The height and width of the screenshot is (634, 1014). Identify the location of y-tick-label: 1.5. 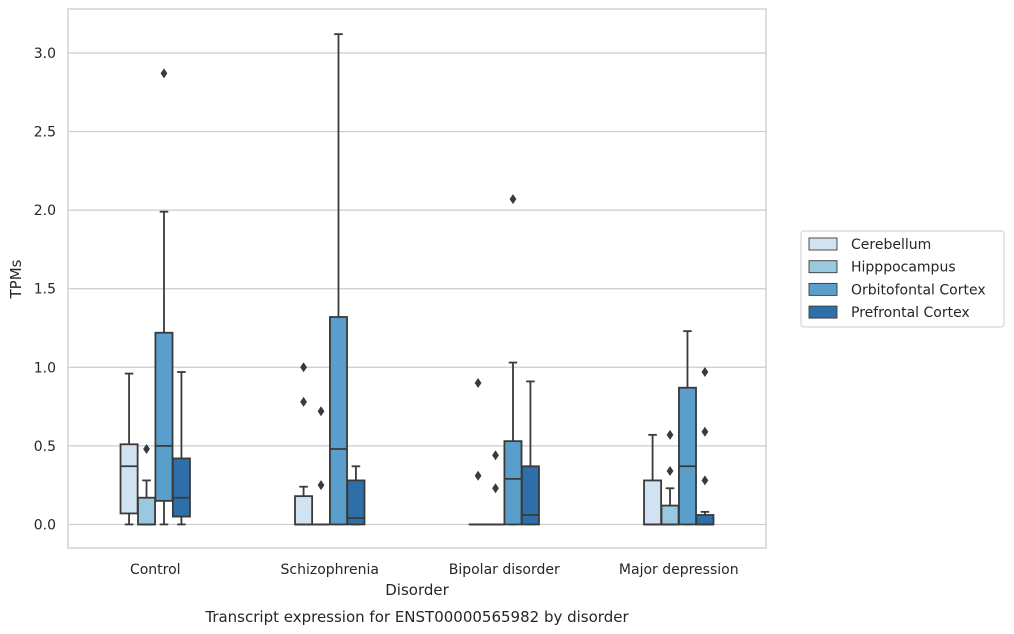
(45, 290).